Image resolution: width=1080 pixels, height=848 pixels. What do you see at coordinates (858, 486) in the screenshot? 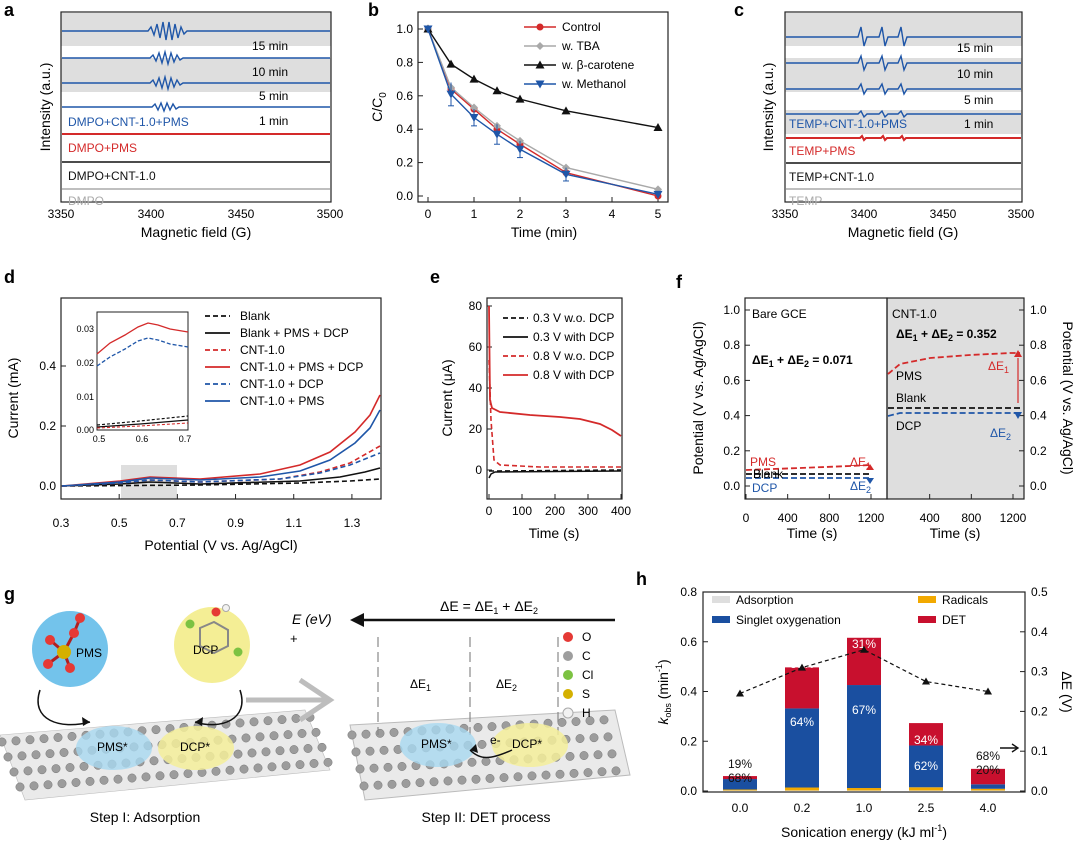
I see `panel-g-left-de2-text: ΔE` at bounding box center [858, 486].